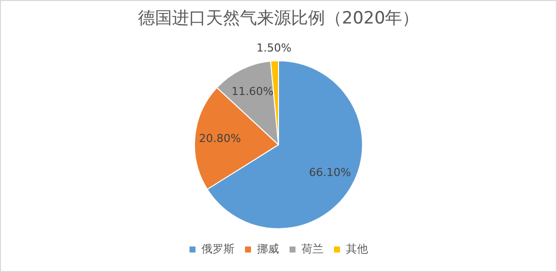  Describe the element at coordinates (252, 91) in the screenshot. I see `data-label: 11.60%` at that location.